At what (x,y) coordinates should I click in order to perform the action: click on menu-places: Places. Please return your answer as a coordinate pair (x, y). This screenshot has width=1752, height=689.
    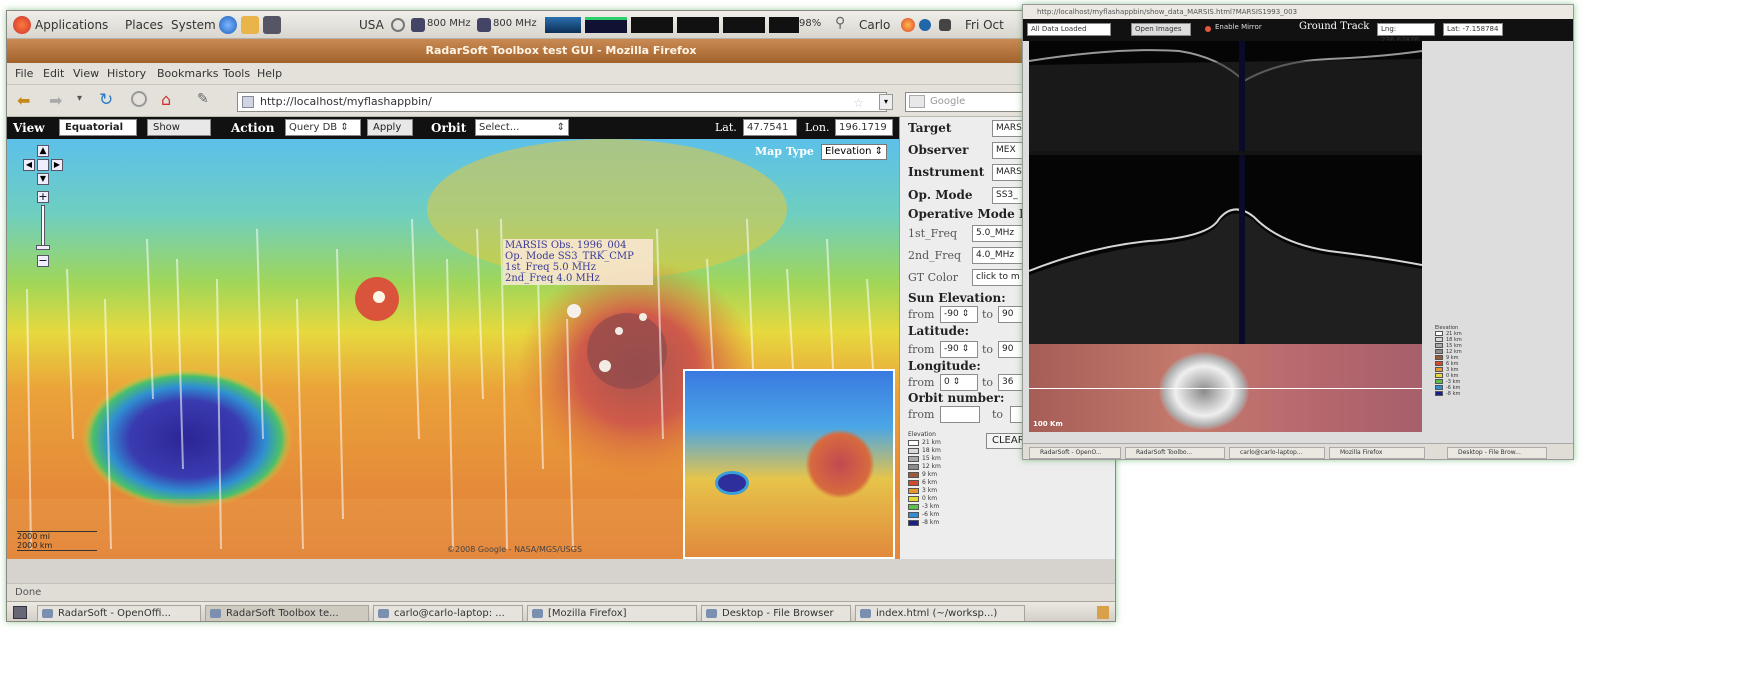
    Looking at the image, I should click on (144, 25).